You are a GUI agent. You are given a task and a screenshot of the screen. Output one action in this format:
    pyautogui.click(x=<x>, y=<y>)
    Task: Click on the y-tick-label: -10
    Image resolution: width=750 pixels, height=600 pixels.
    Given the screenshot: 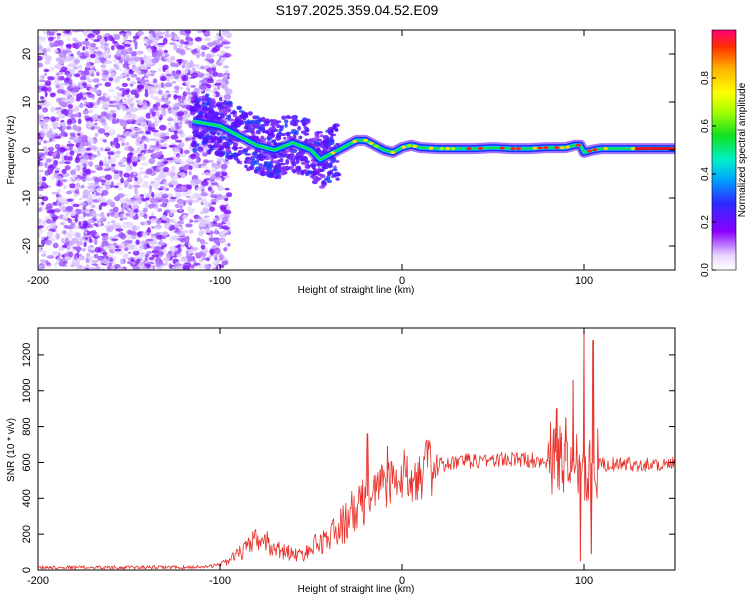 What is the action you would take?
    pyautogui.click(x=27, y=198)
    